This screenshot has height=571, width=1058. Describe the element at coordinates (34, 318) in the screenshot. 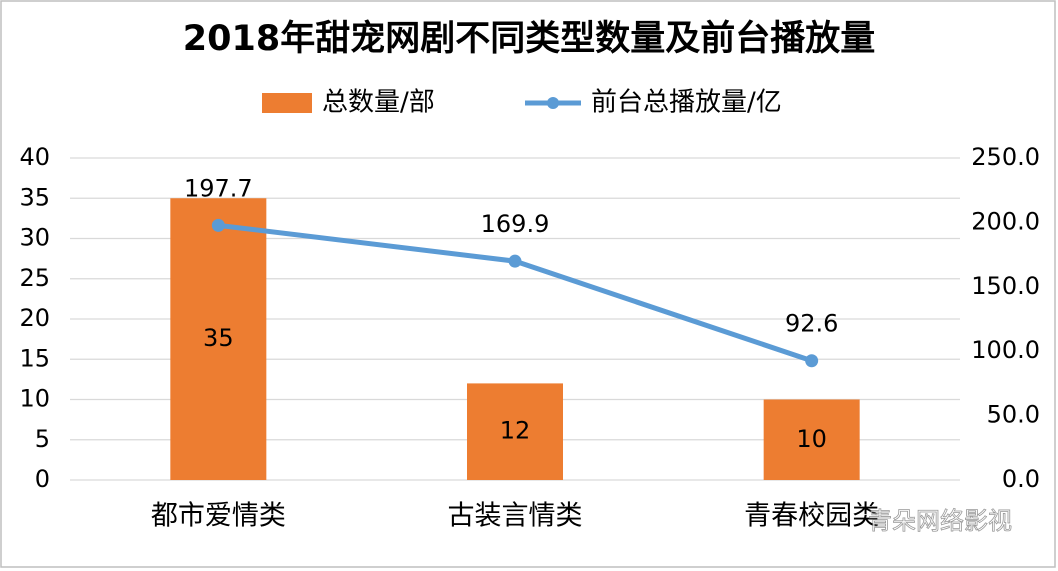

I see `y-tick-label: 20` at that location.